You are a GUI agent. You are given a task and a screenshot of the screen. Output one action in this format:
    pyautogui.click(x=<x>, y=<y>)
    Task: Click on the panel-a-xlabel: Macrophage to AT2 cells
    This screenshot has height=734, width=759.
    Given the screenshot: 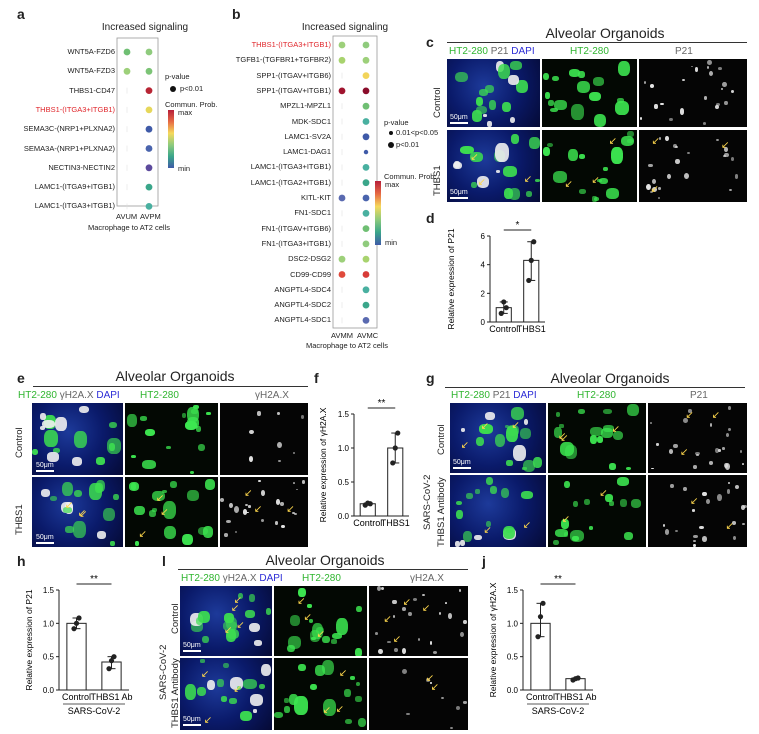 What is the action you would take?
    pyautogui.click(x=129, y=227)
    